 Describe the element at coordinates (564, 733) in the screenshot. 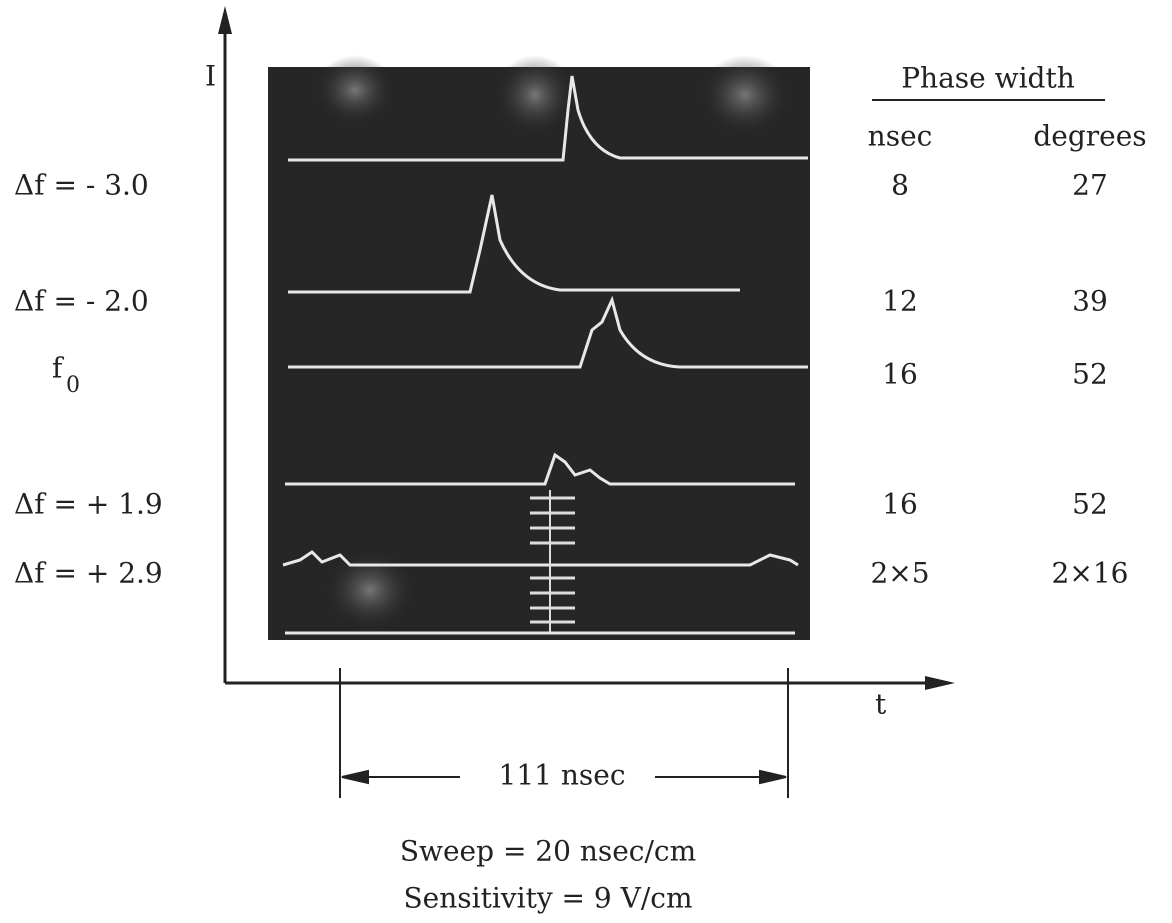

I see `dimension` at that location.